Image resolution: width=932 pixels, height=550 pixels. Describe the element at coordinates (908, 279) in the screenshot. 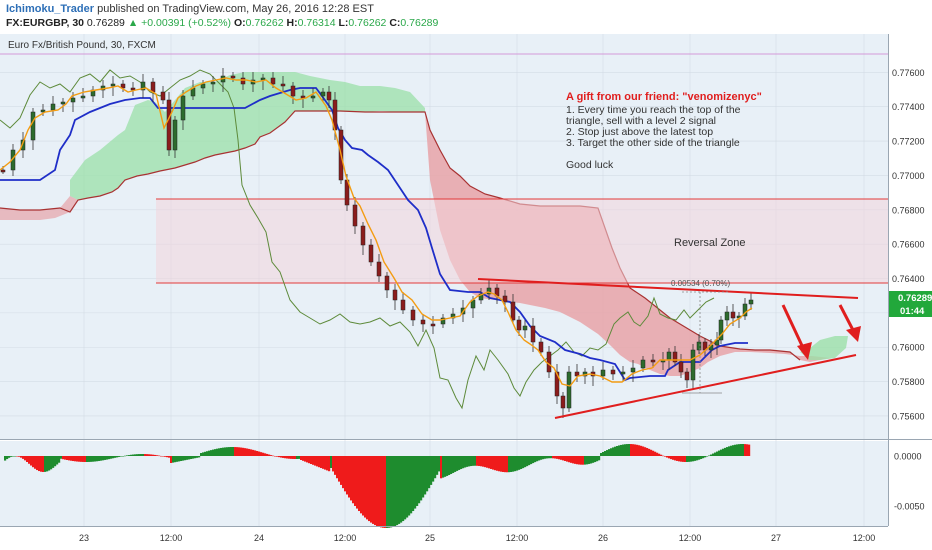

I see `price-tick-label: 0.76400` at that location.